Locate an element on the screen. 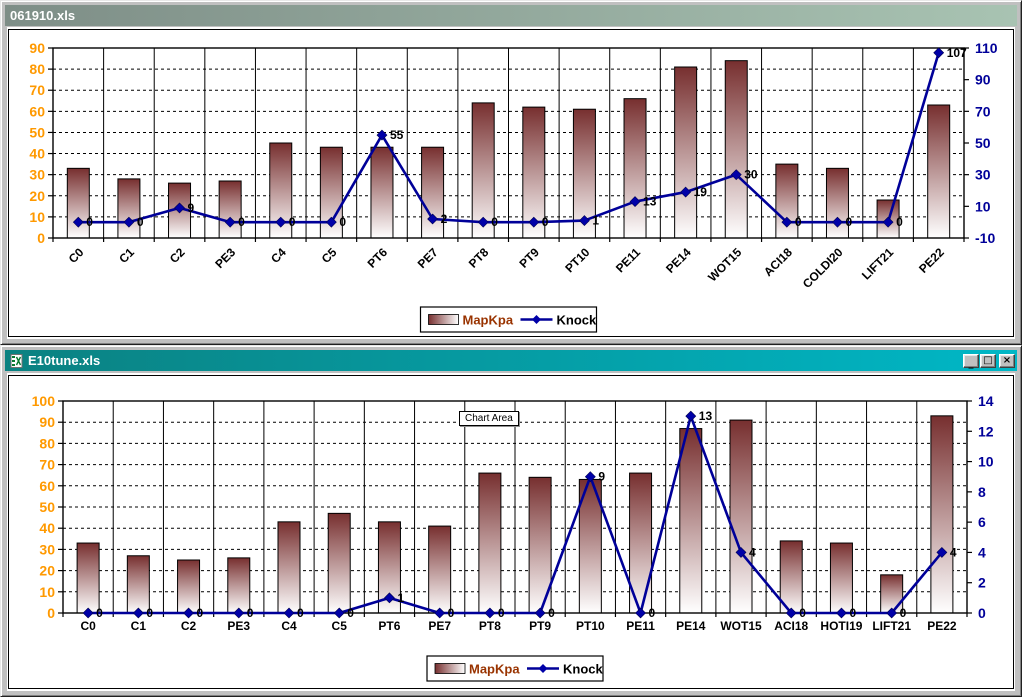  bar-C4 is located at coordinates (289, 567).